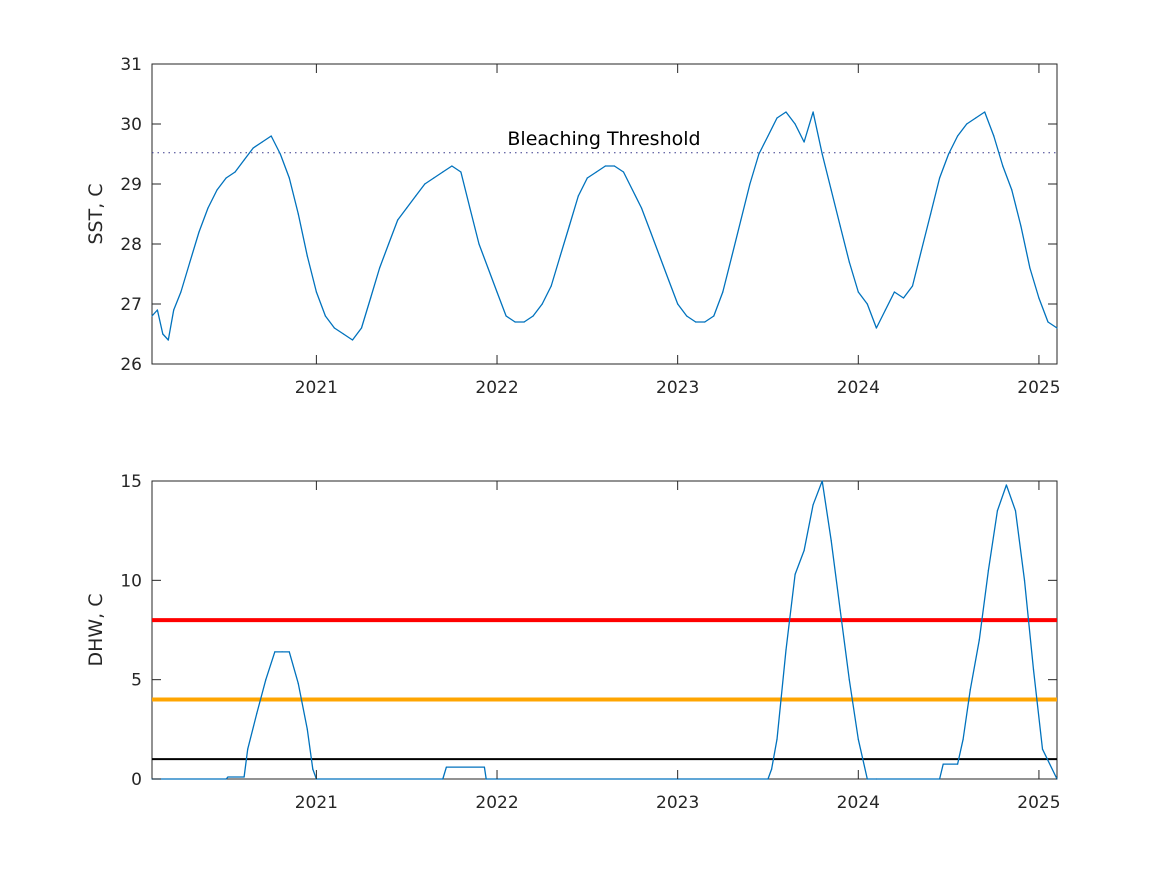 The height and width of the screenshot is (875, 1167). I want to click on sst-y-axis-label: SST, C, so click(96, 213).